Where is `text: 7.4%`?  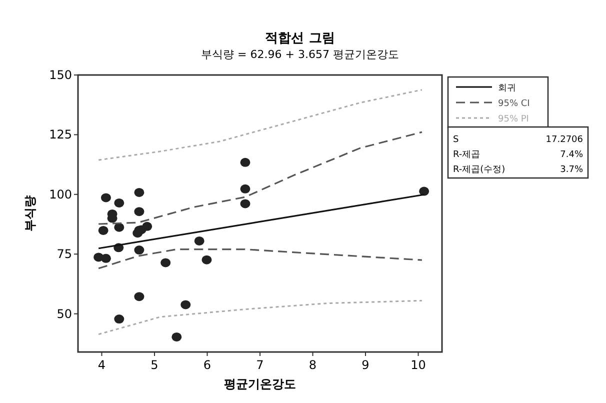
text: 7.4% is located at coordinates (572, 155).